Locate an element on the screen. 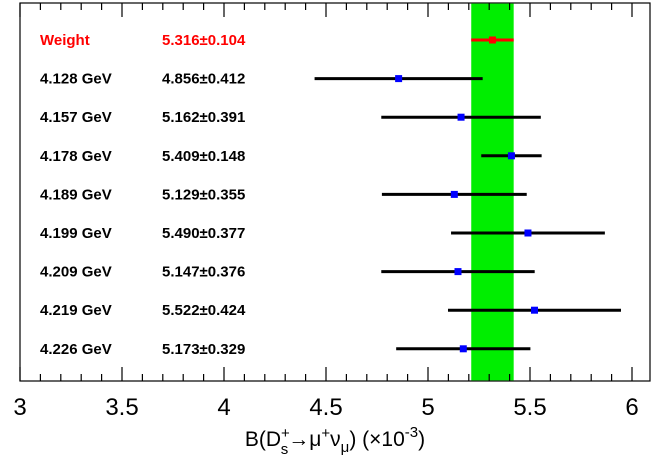 The image size is (672, 466). row-label: 4.226 GeV is located at coordinates (76, 349).